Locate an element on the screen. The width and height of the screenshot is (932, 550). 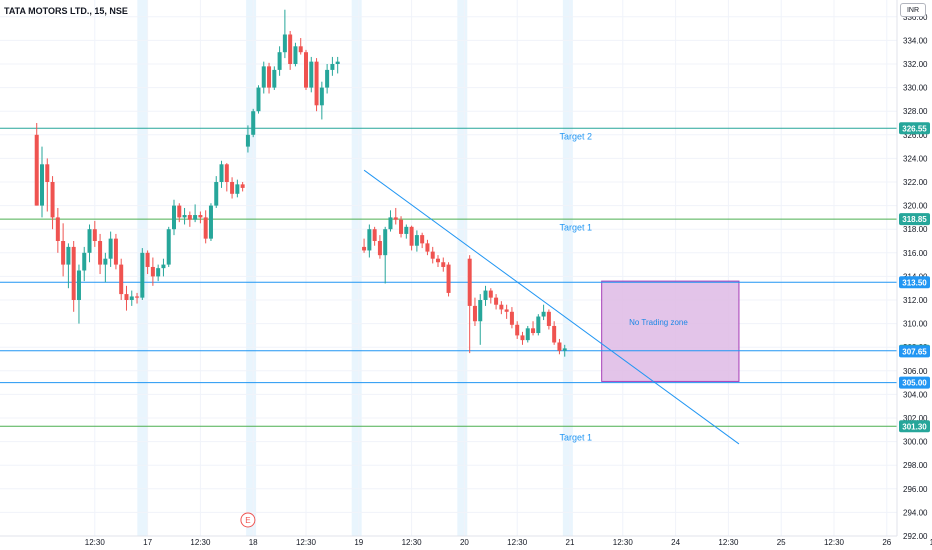
price-label: 305.00 is located at coordinates (914, 382).